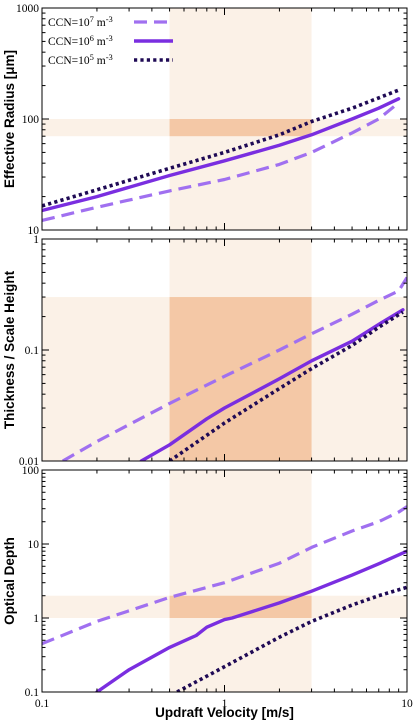 This screenshot has height=721, width=415. What do you see at coordinates (9, 119) in the screenshot?
I see `y-axis-label: Effective Radius [μm]` at bounding box center [9, 119].